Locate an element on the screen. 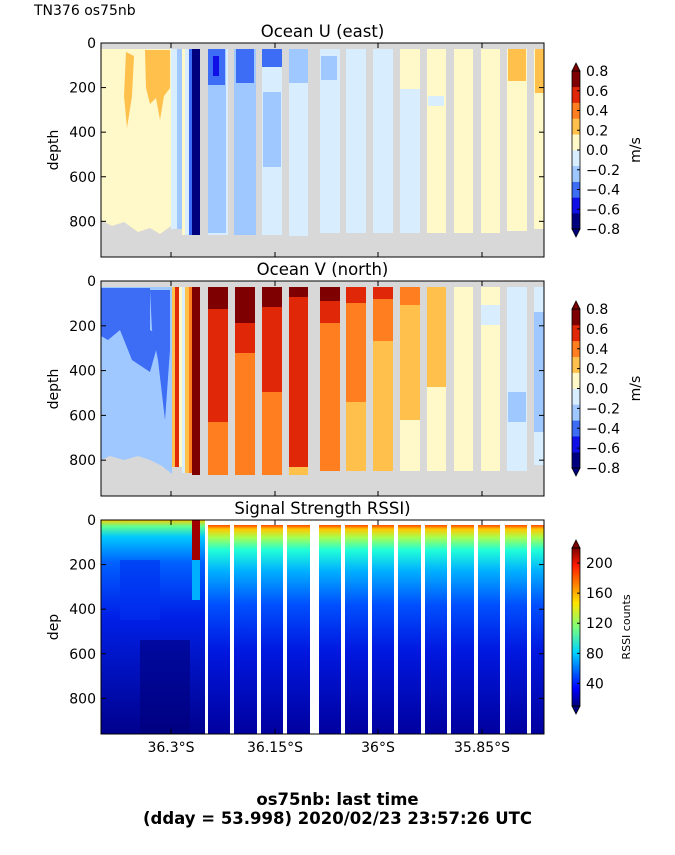 This screenshot has height=855, width=675. rssi-patch is located at coordinates (165, 687).